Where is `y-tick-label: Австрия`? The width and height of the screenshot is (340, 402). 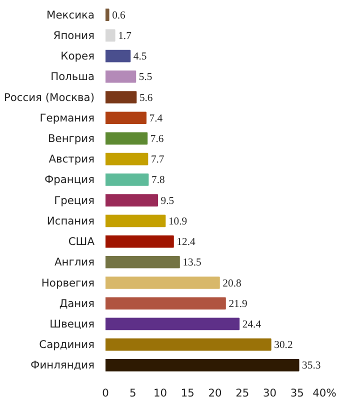 y-tick-label: Австрия is located at coordinates (71, 159).